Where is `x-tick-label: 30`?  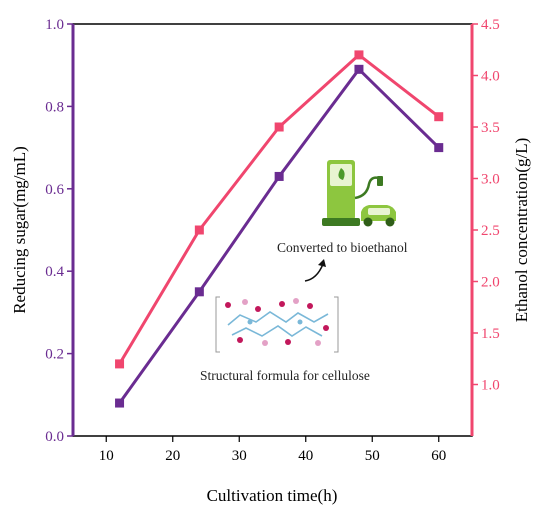 x-tick-label: 30 is located at coordinates (239, 456).